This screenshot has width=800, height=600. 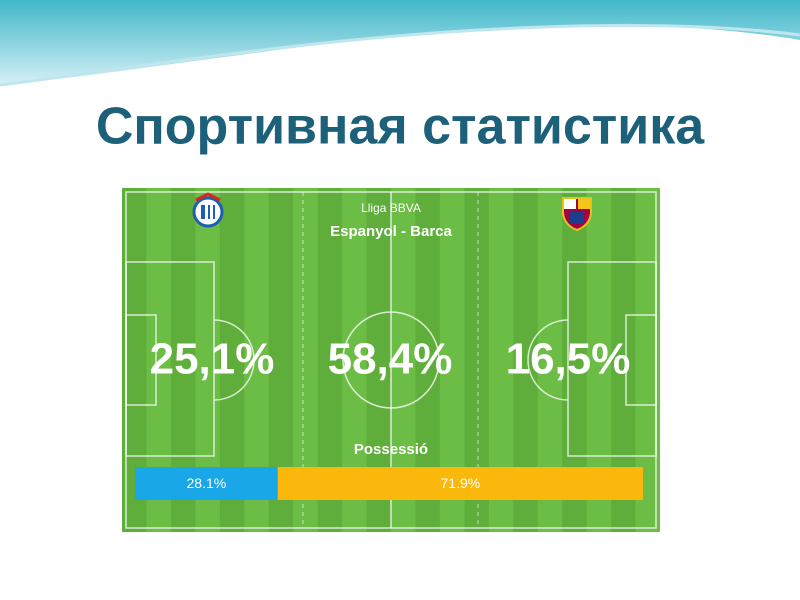 What do you see at coordinates (400, 55) in the screenshot?
I see `header-line` at bounding box center [400, 55].